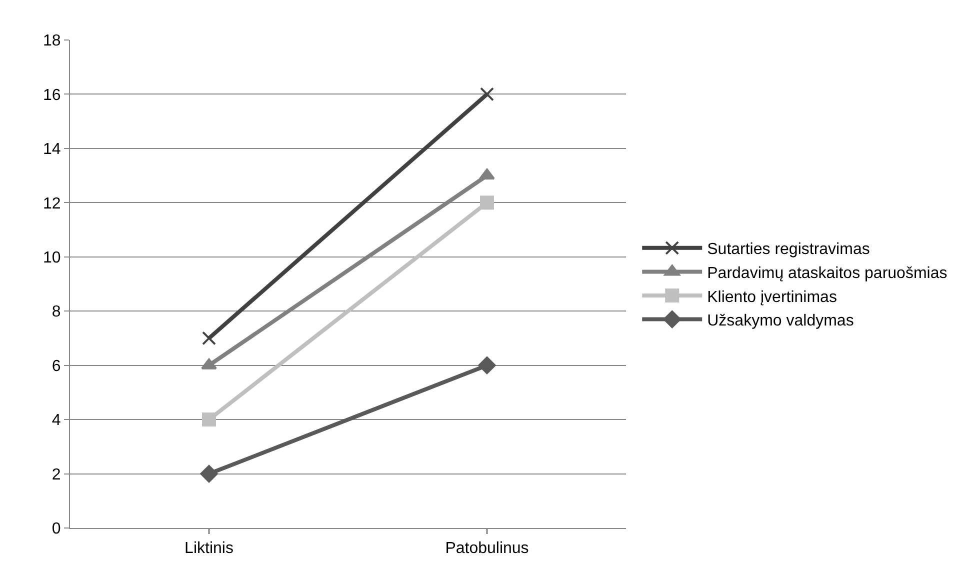 The width and height of the screenshot is (965, 578). Describe the element at coordinates (56, 312) in the screenshot. I see `y-tick-label: 8` at that location.